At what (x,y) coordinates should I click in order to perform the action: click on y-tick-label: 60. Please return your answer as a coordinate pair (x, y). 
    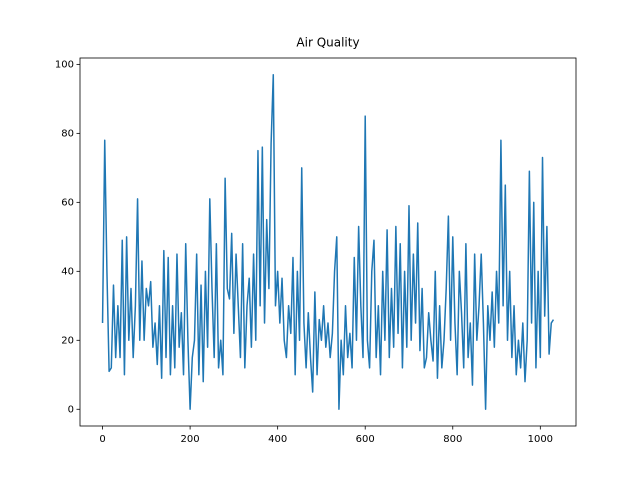
    Looking at the image, I should click on (67, 202).